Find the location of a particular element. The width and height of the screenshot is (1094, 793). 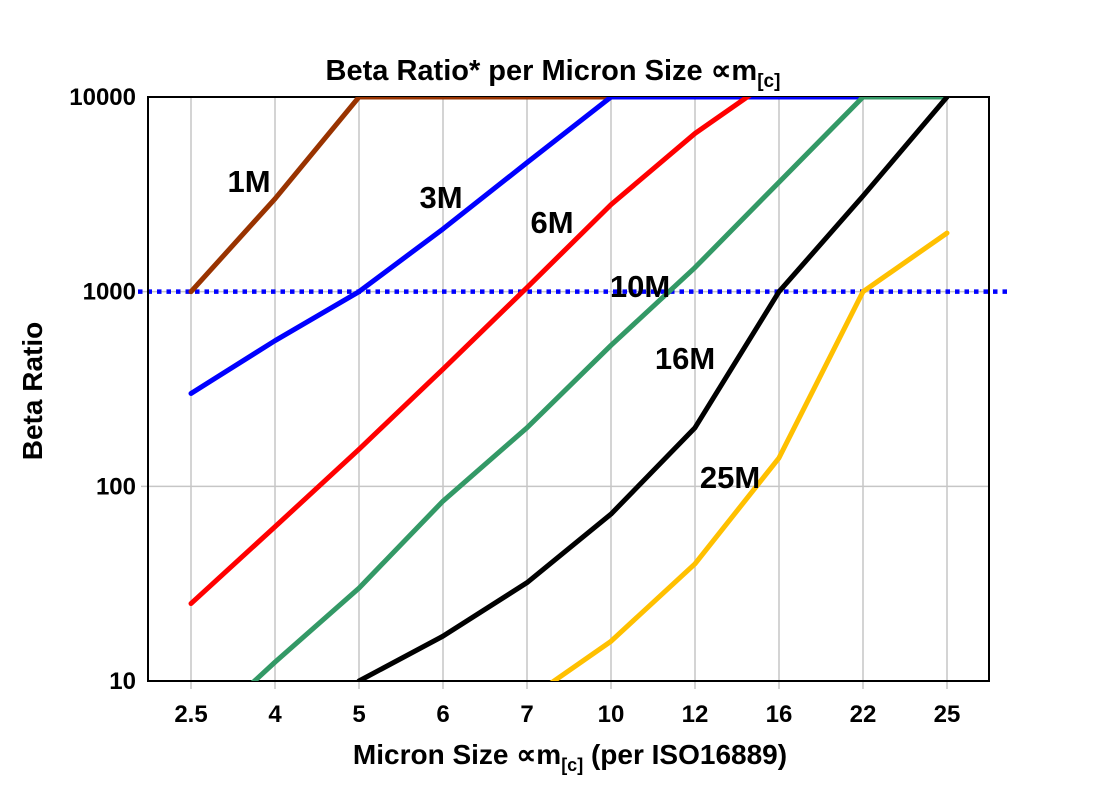

y-axis-title: Beta Ratio is located at coordinates (32, 391).